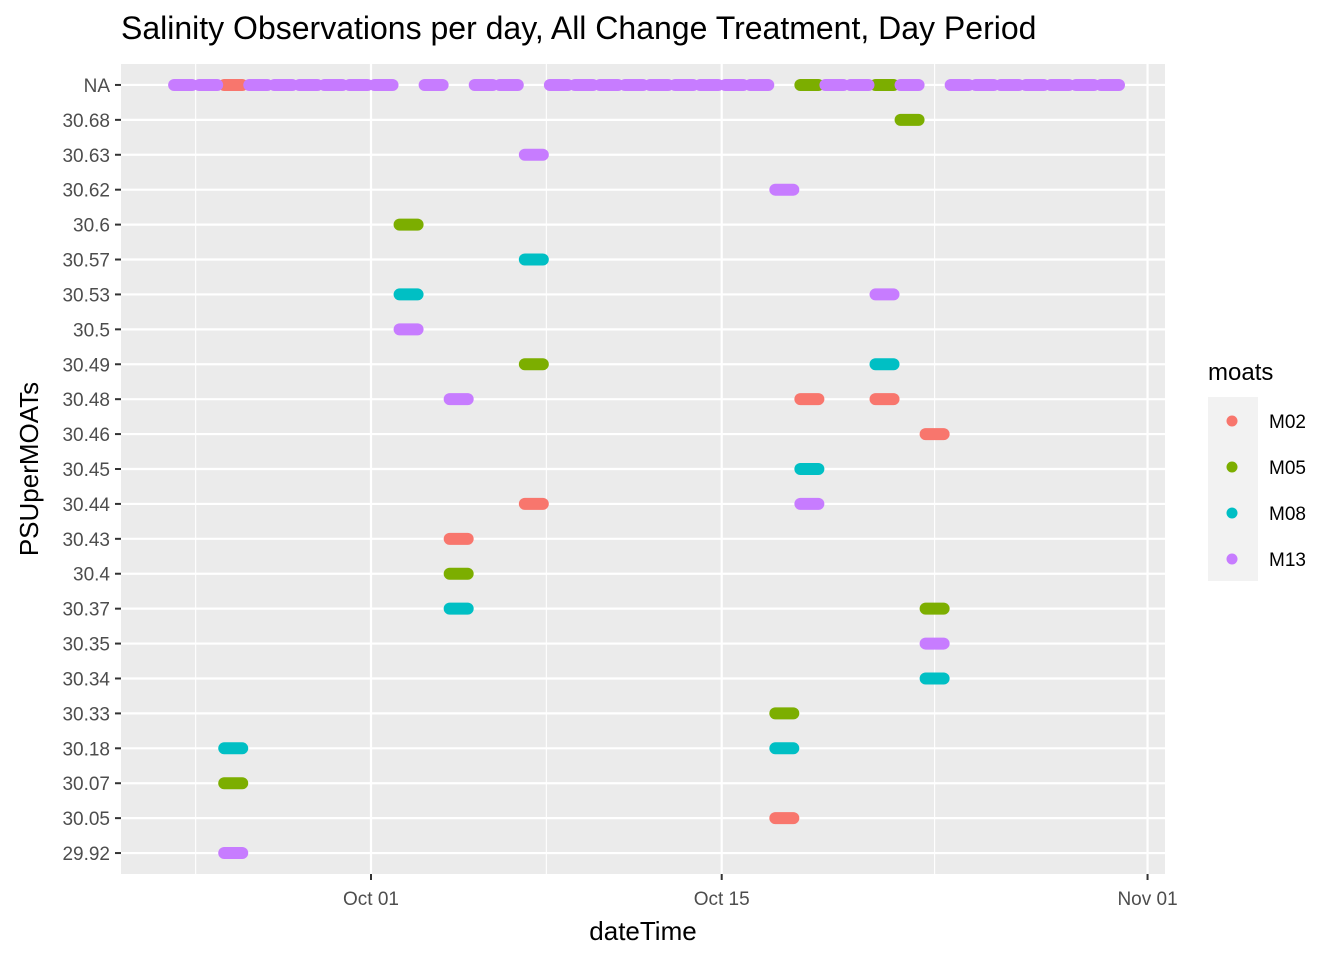 The image size is (1344, 960). I want to click on y-tick-label: 30.35, so click(86, 645).